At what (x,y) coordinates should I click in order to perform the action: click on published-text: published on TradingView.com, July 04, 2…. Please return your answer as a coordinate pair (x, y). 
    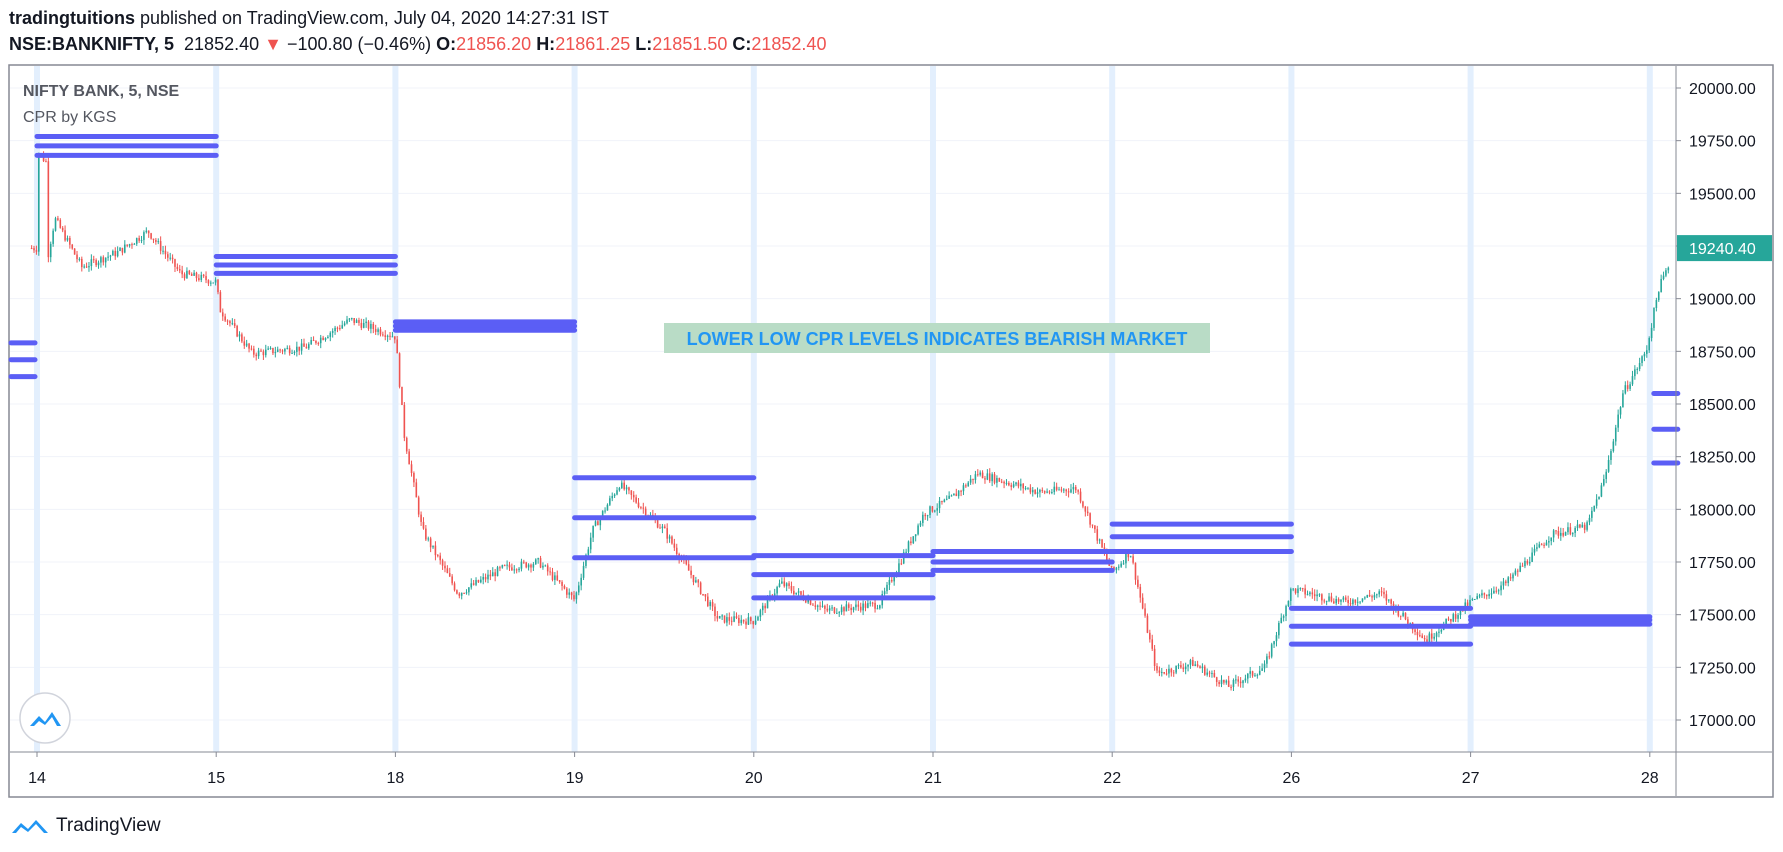
    Looking at the image, I should click on (371, 18).